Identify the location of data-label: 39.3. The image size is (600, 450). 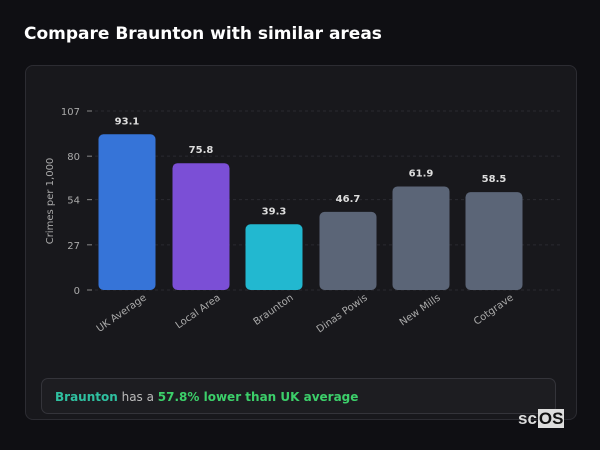
(274, 211).